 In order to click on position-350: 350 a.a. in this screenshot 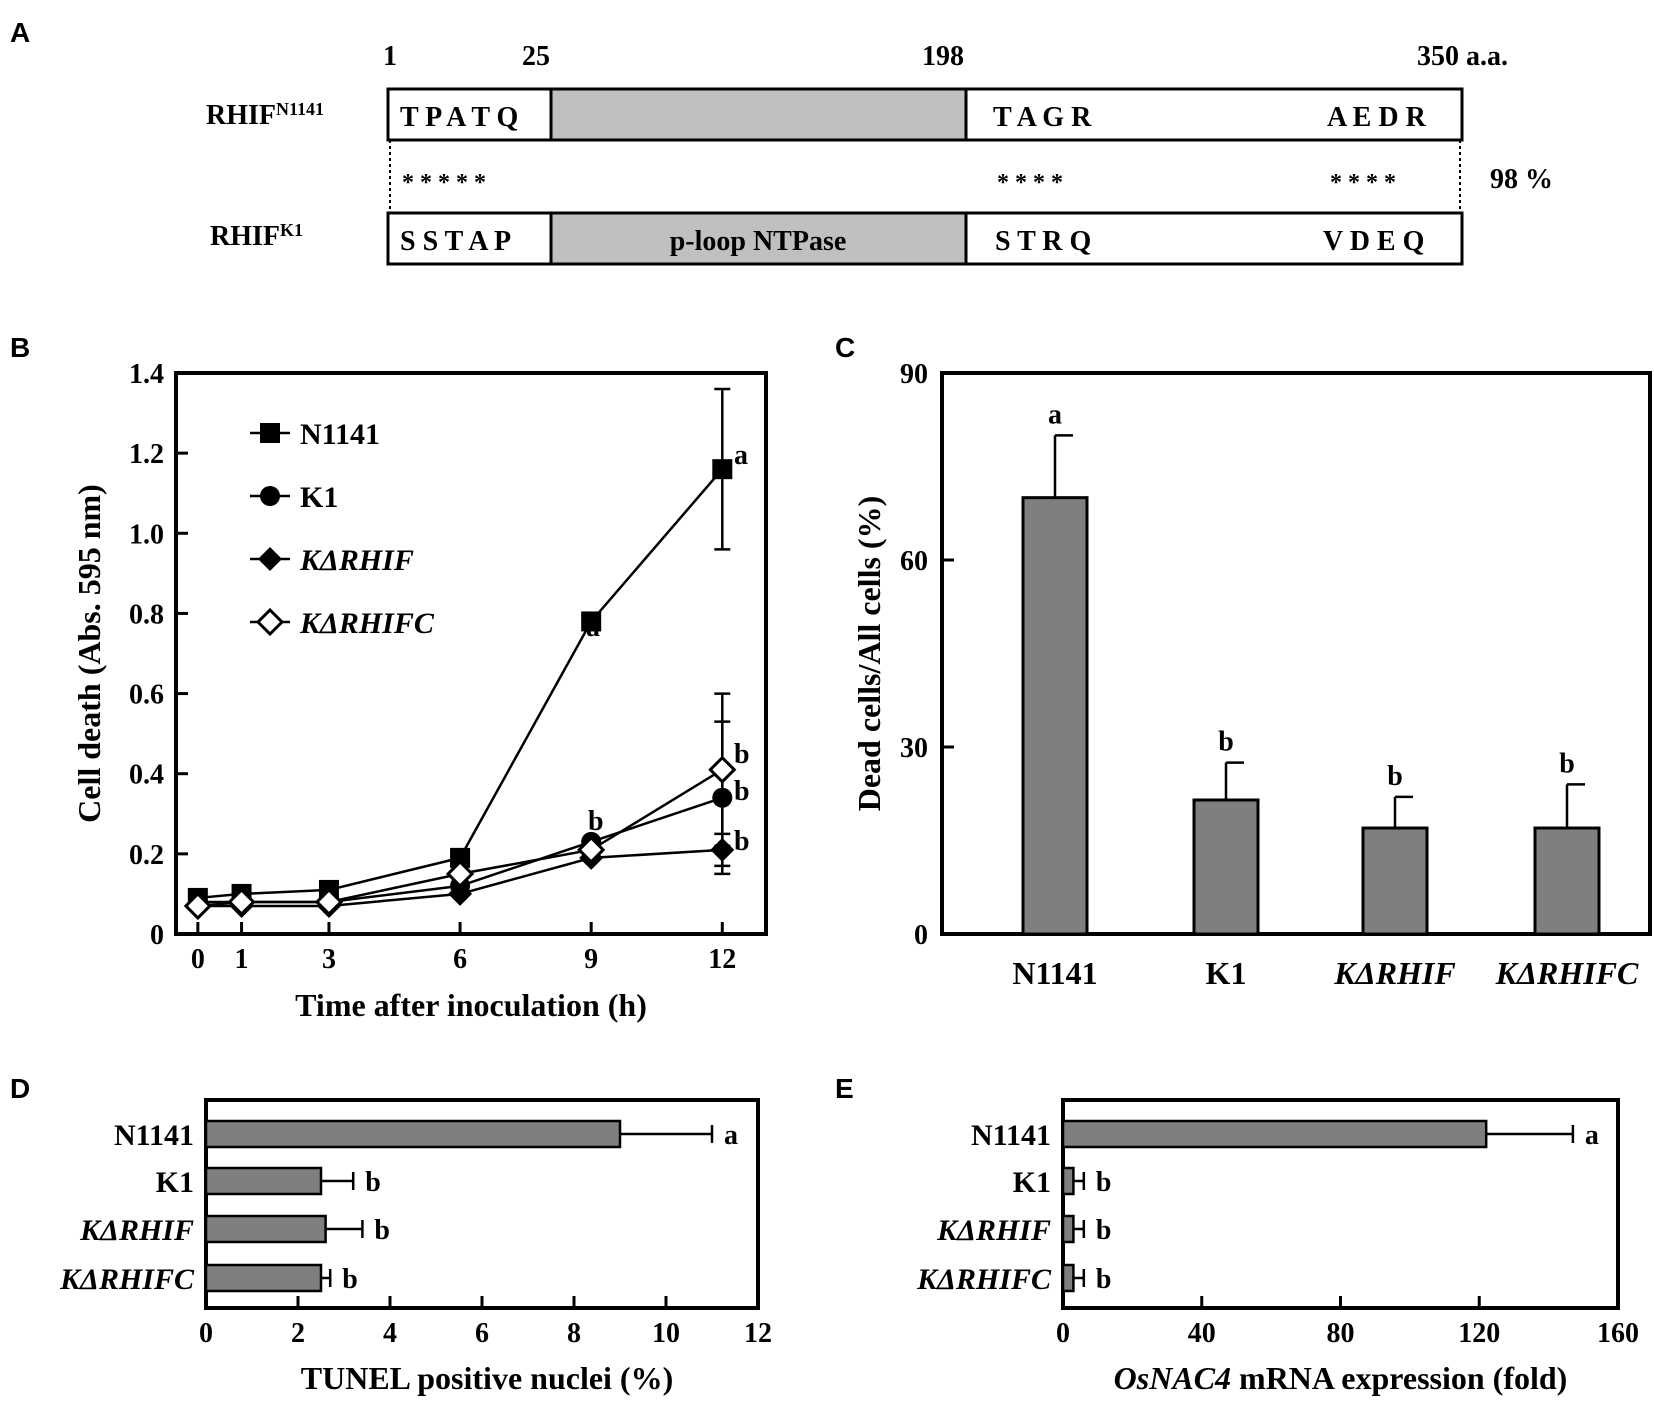, I will do `click(1462, 56)`.